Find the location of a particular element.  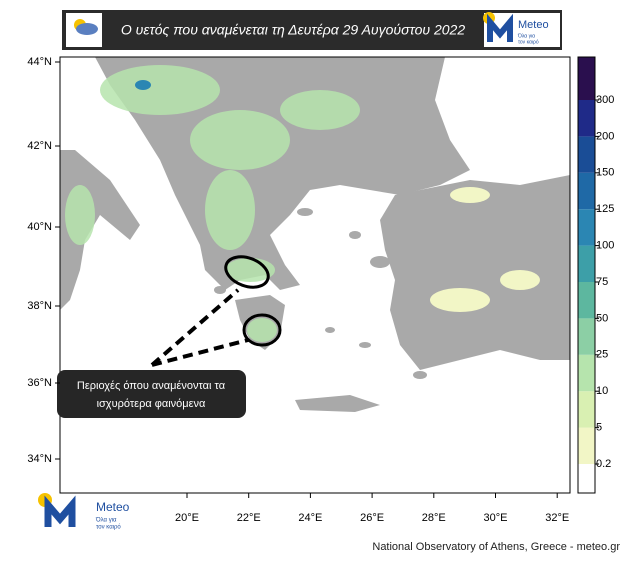

annotation-text: Περιοχές όπου αναμένονται τα is located at coordinates (151, 386).